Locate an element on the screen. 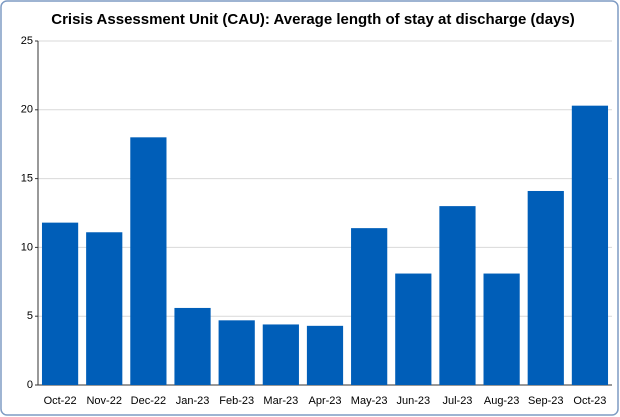  x-tick-label: Oct-22 is located at coordinates (60, 401).